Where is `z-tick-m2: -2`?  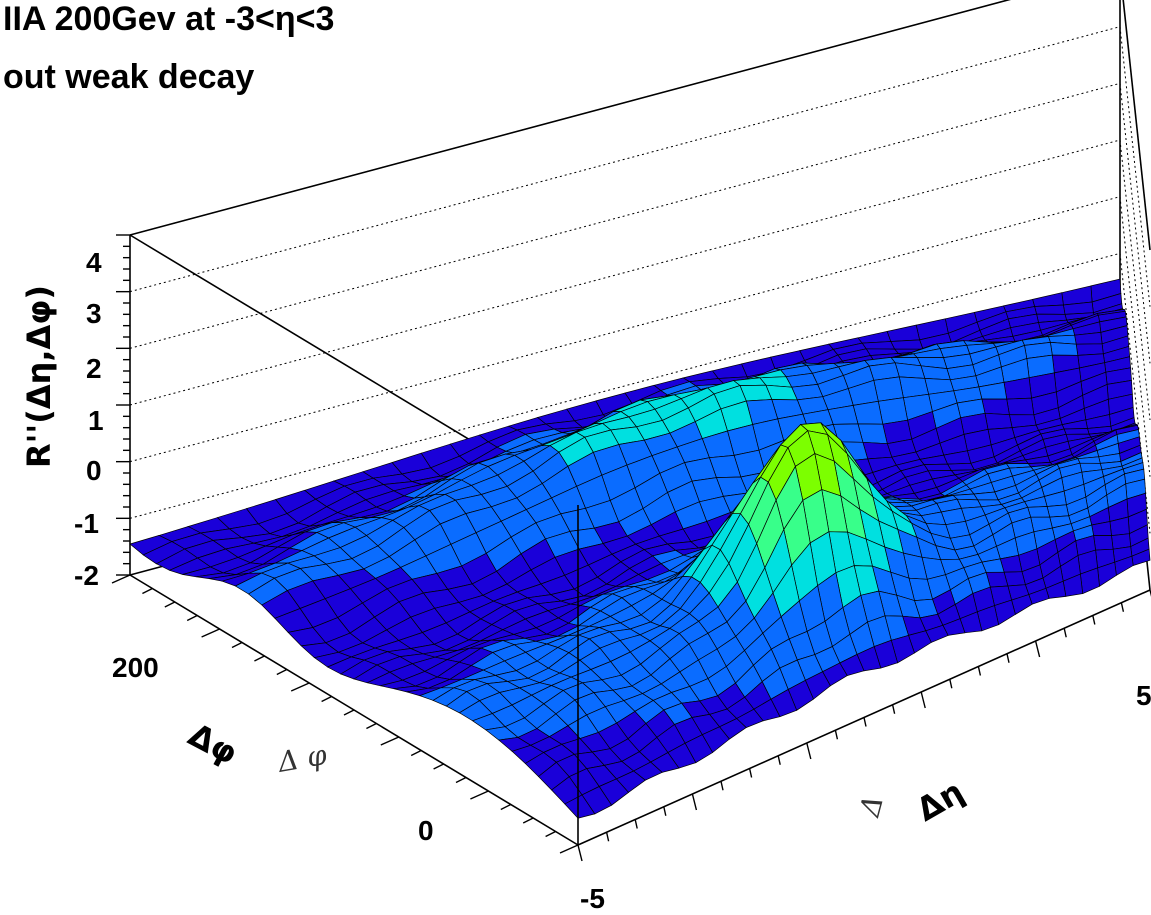
z-tick-m2: -2 is located at coordinates (86, 575).